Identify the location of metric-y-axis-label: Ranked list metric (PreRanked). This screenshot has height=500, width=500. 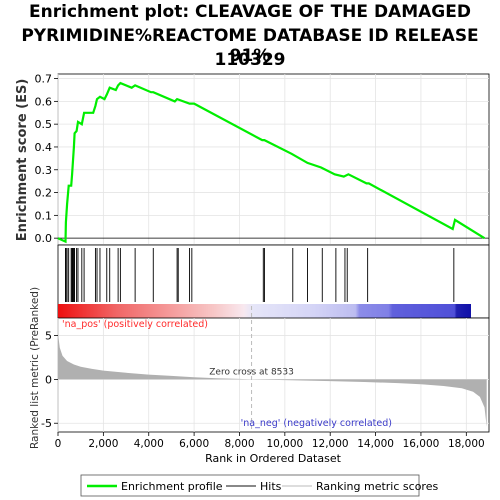
(35, 368).